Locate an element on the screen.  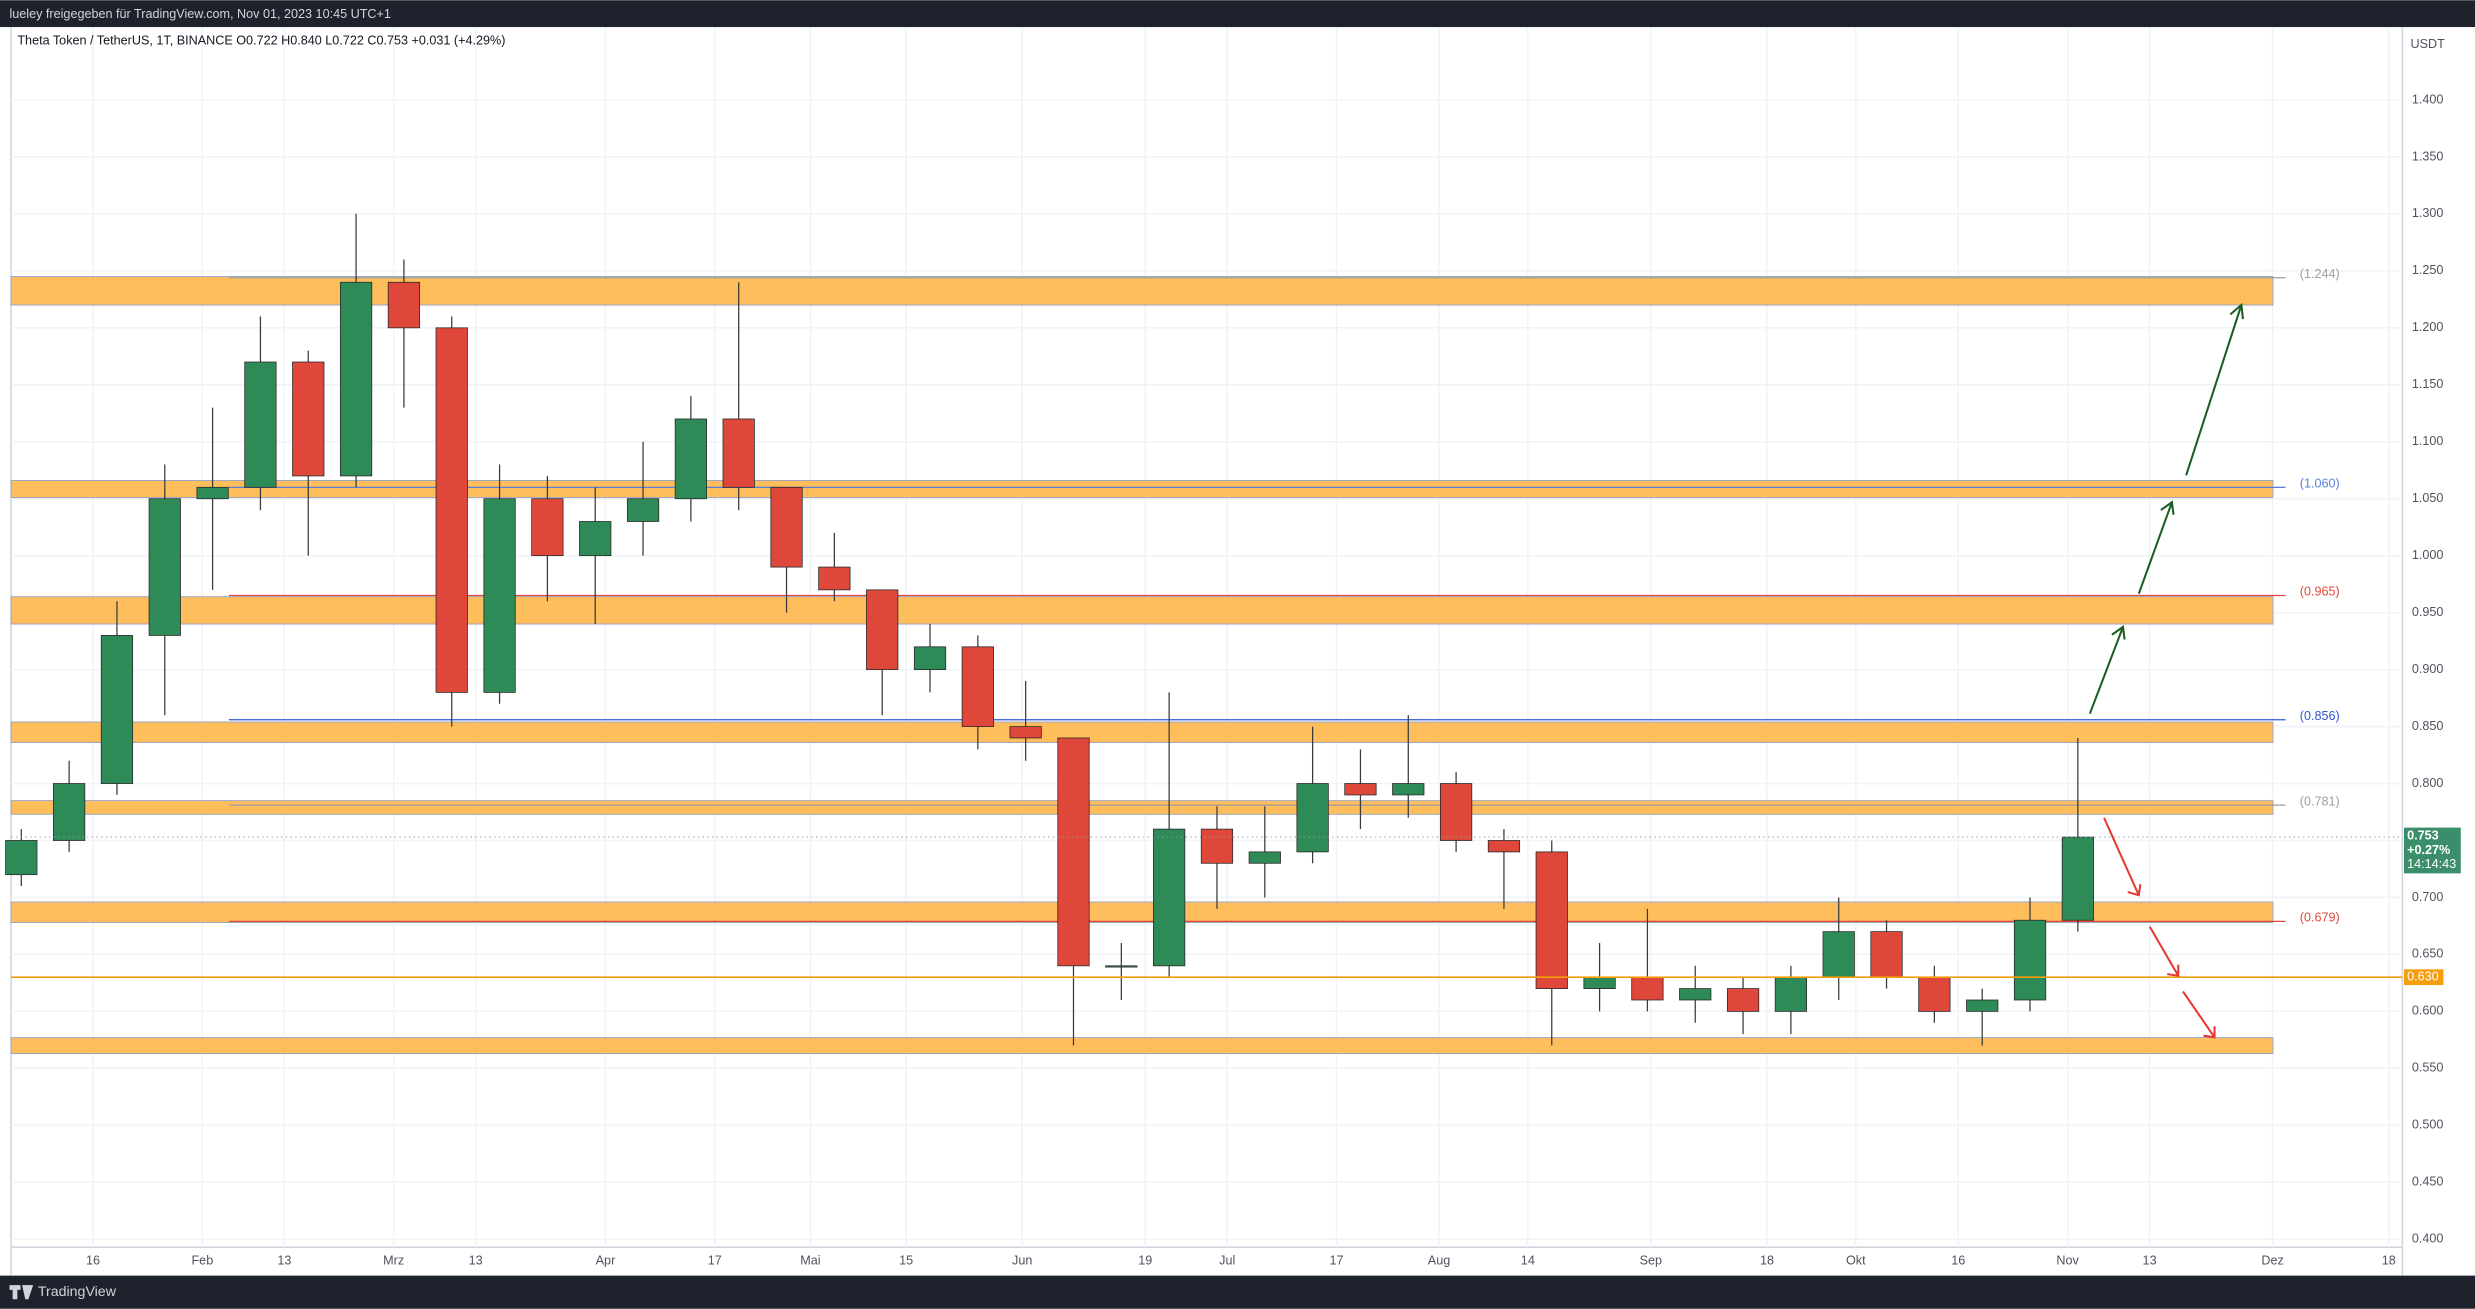
x-tick-label: 14 is located at coordinates (1528, 1261).